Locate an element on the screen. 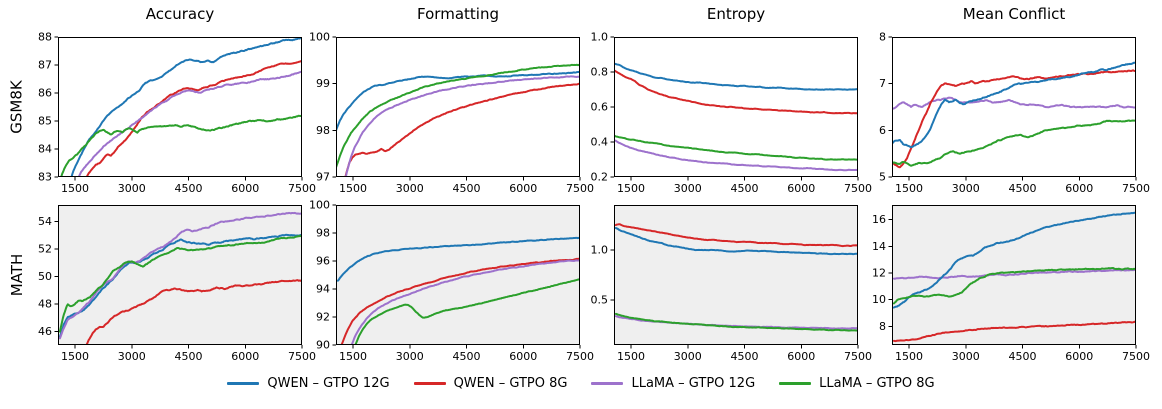 Image resolution: width=1162 pixels, height=409 pixels. y-tick-label: 54 is located at coordinates (45, 221).